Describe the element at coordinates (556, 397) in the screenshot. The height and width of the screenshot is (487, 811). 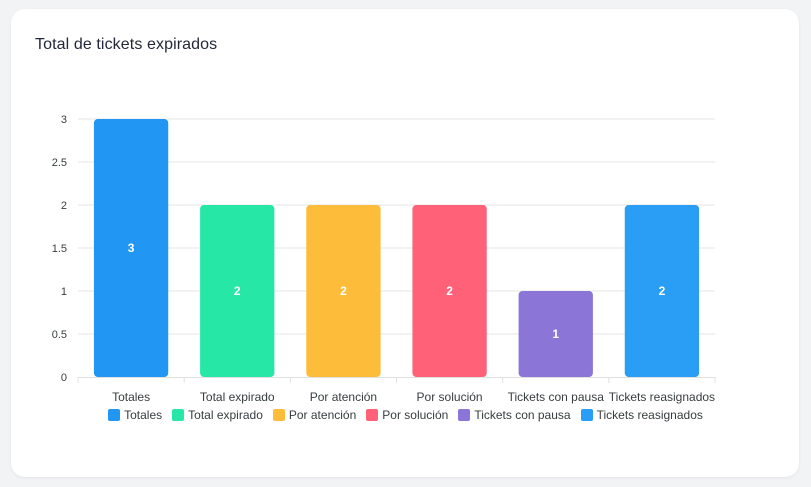
I see `x-tick-label: Tickets con pausa` at that location.